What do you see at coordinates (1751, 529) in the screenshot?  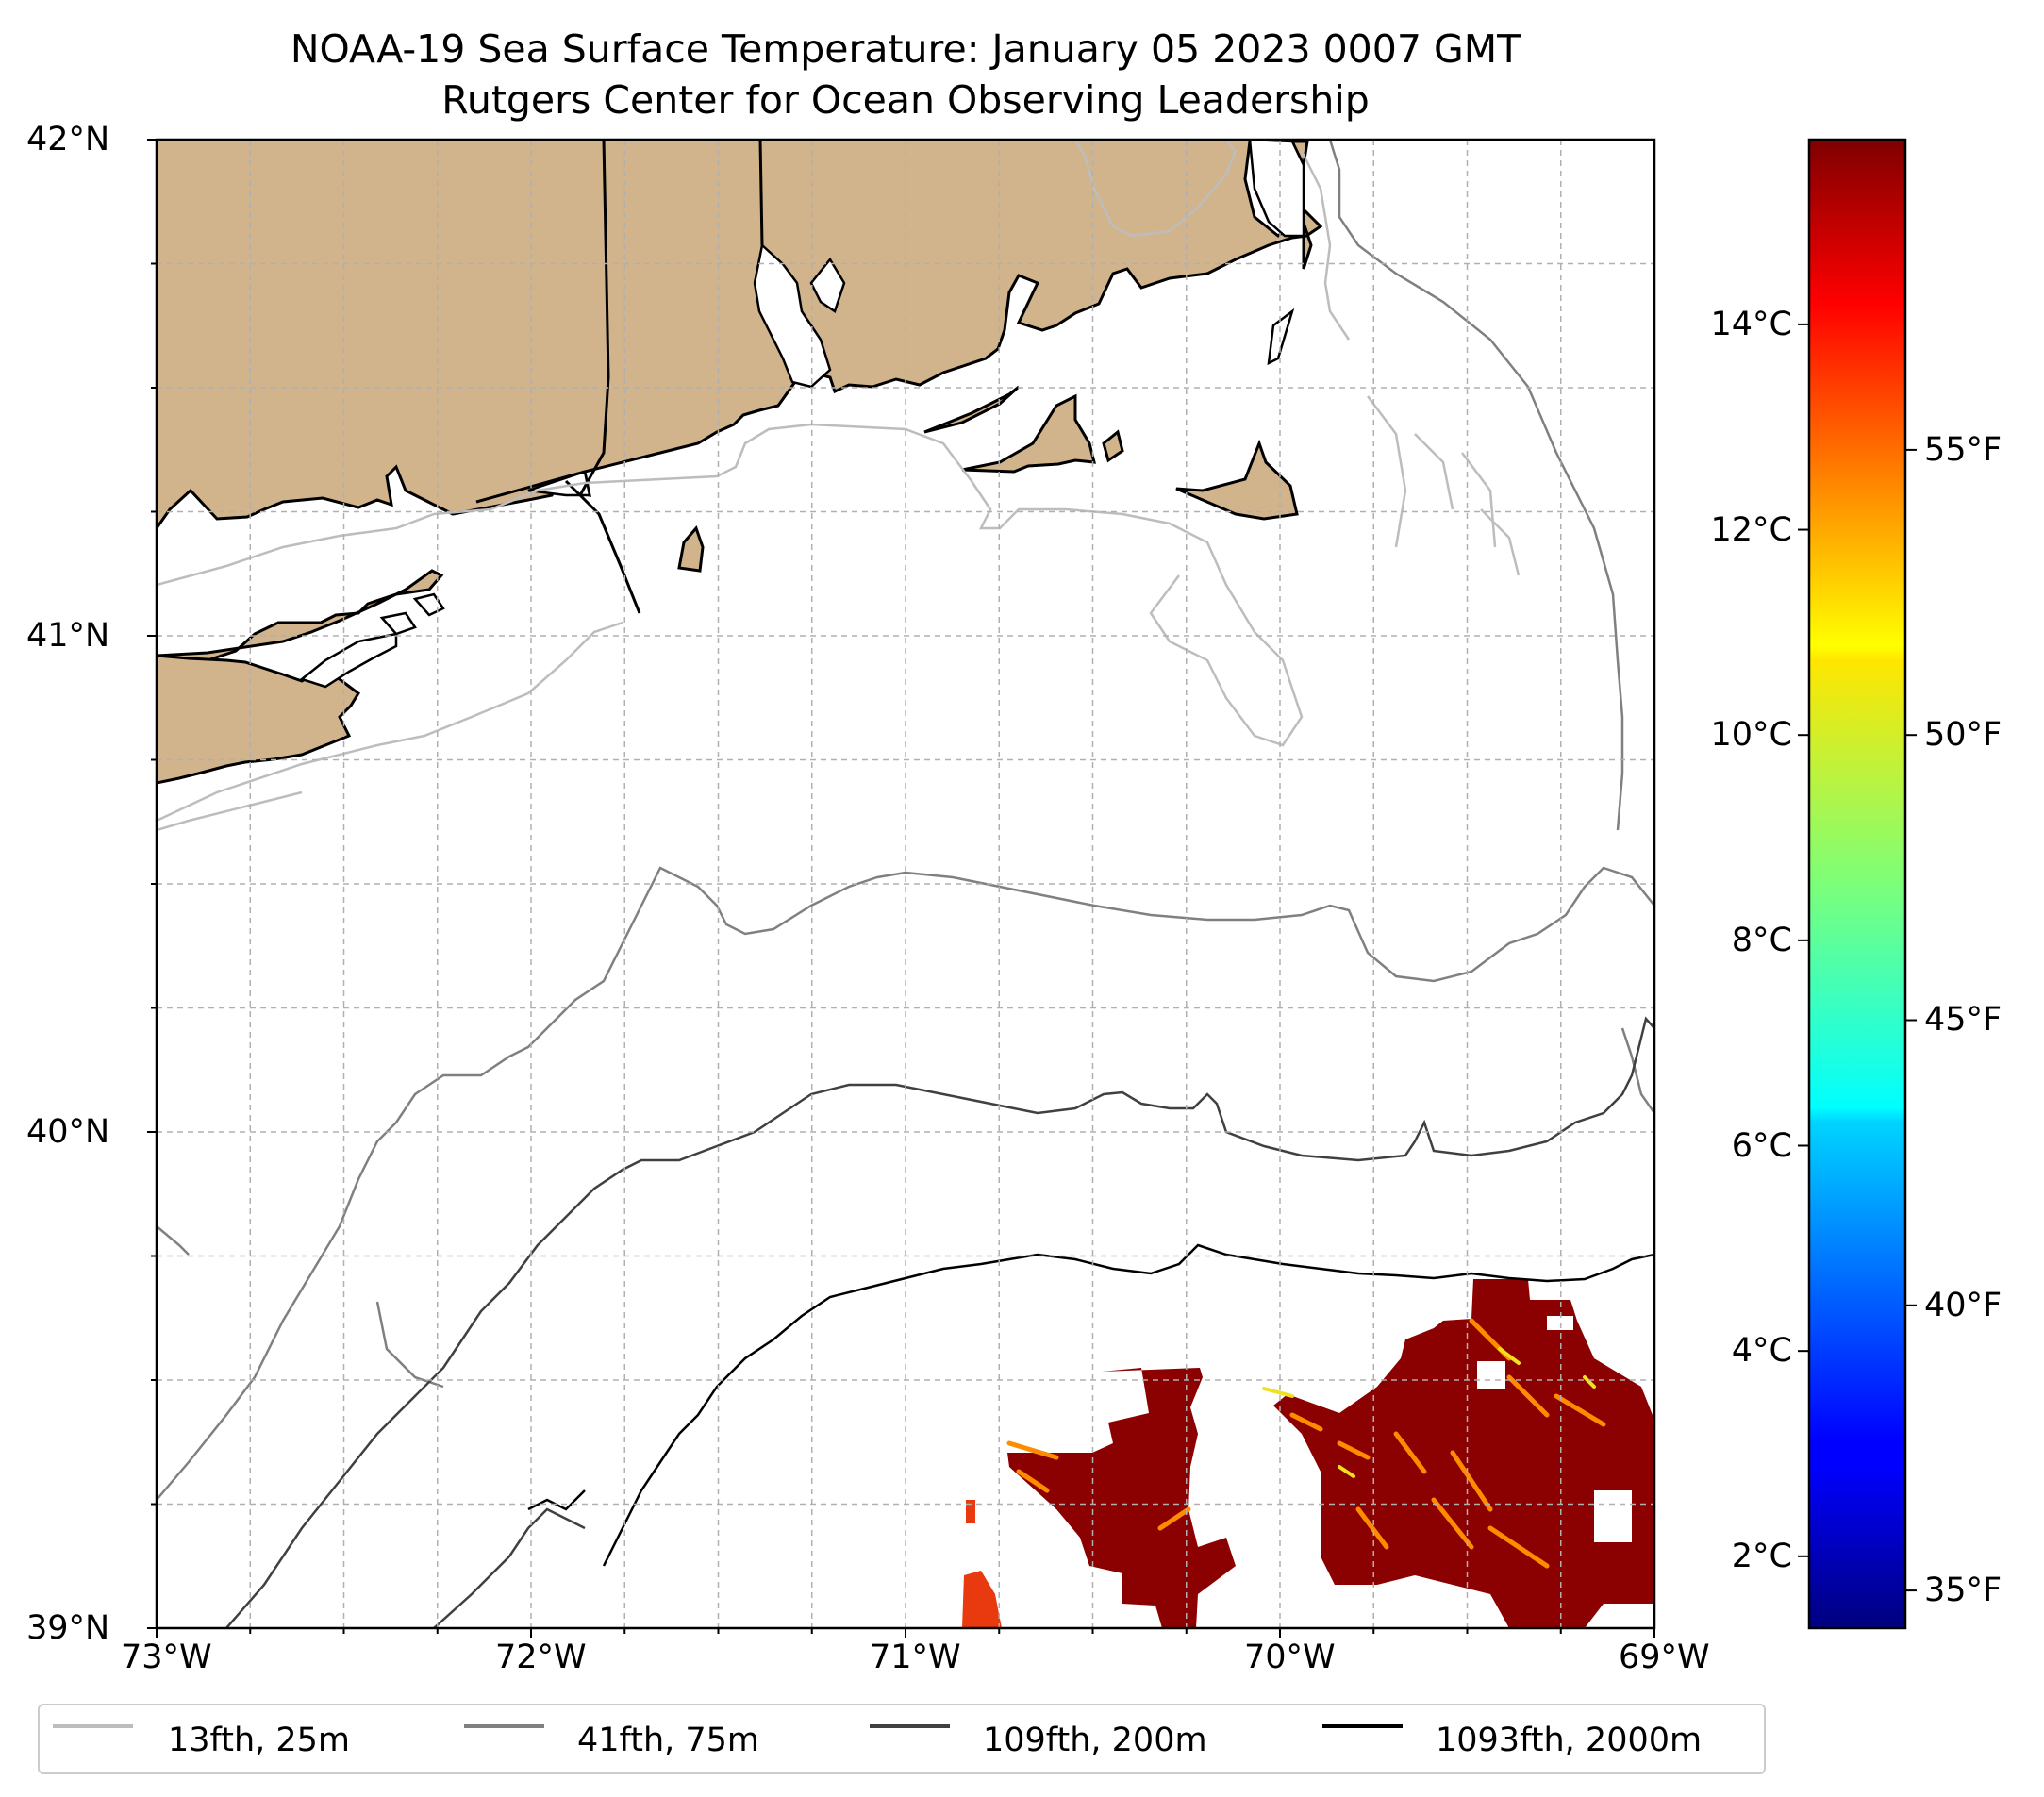 I see `colorbar-label-celsius: 12°C` at bounding box center [1751, 529].